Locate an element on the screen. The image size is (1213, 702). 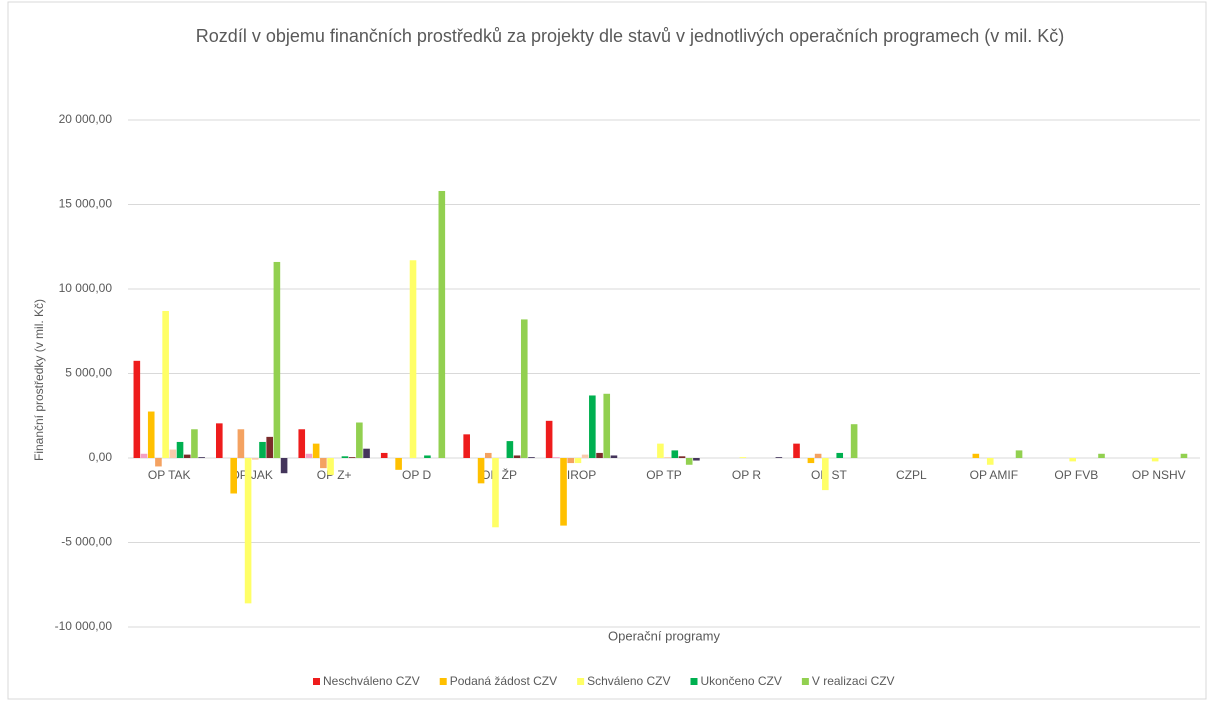
x-tick-label: OP JAK is located at coordinates (251, 475).